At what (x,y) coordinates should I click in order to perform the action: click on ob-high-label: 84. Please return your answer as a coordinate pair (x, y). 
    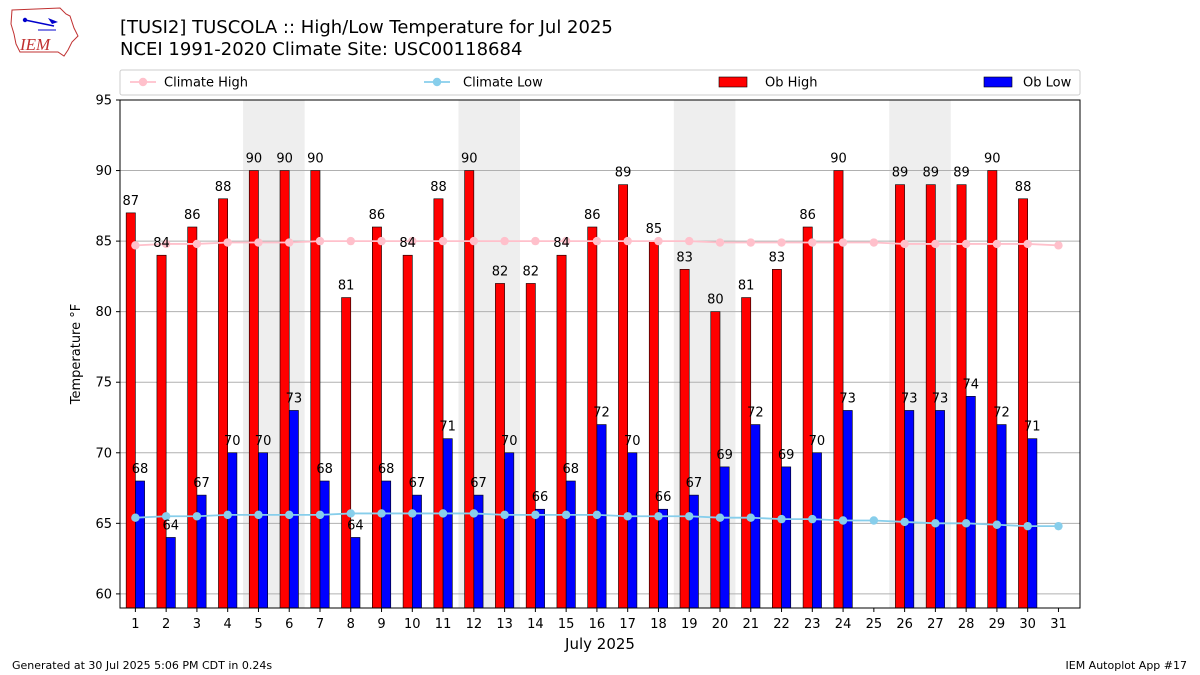
    Looking at the image, I should click on (561, 243).